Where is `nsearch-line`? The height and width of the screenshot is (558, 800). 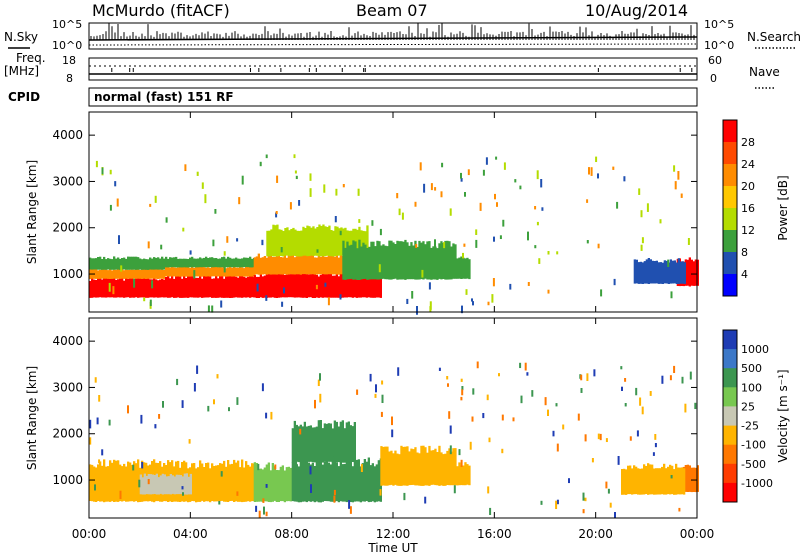
nsearch-line is located at coordinates (393, 44).